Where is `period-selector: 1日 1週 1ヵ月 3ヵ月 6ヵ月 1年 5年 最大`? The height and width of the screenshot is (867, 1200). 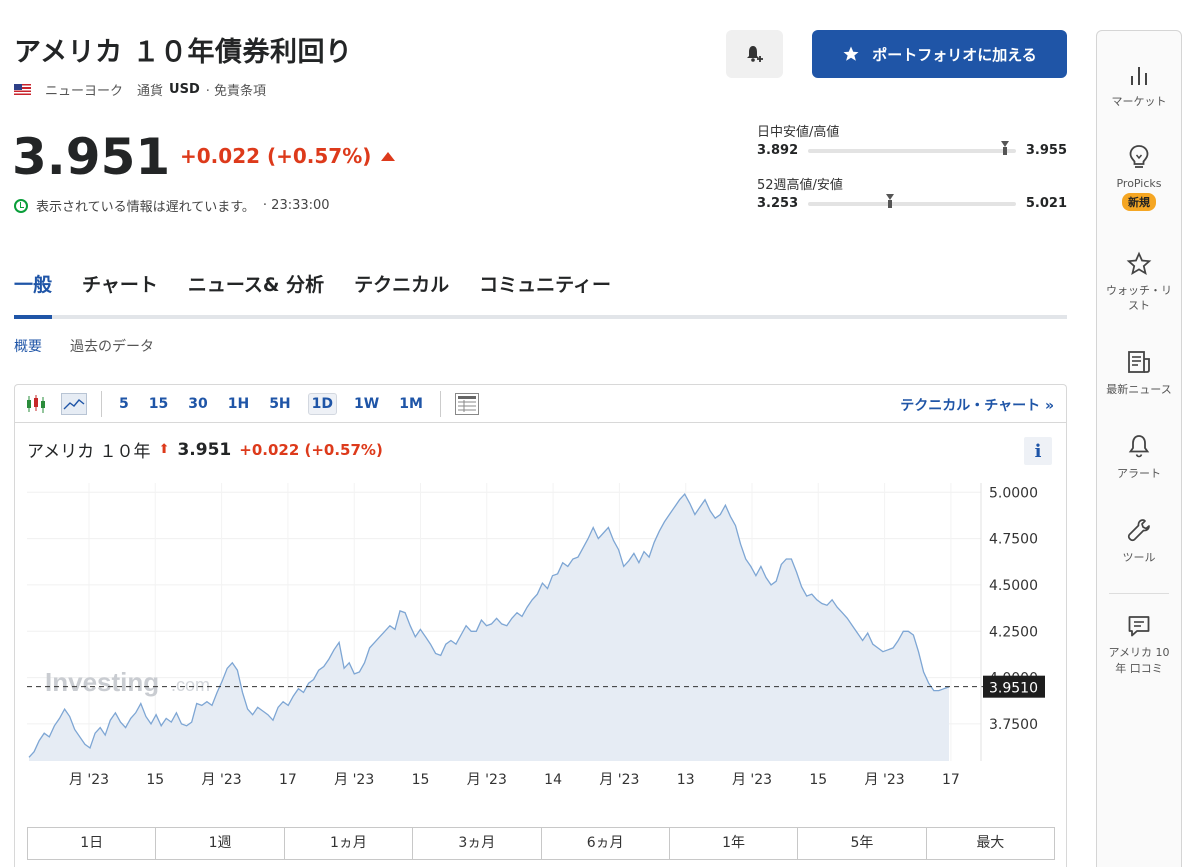 period-selector: 1日 1週 1ヵ月 3ヵ月 6ヵ月 1年 5年 最大 is located at coordinates (541, 843).